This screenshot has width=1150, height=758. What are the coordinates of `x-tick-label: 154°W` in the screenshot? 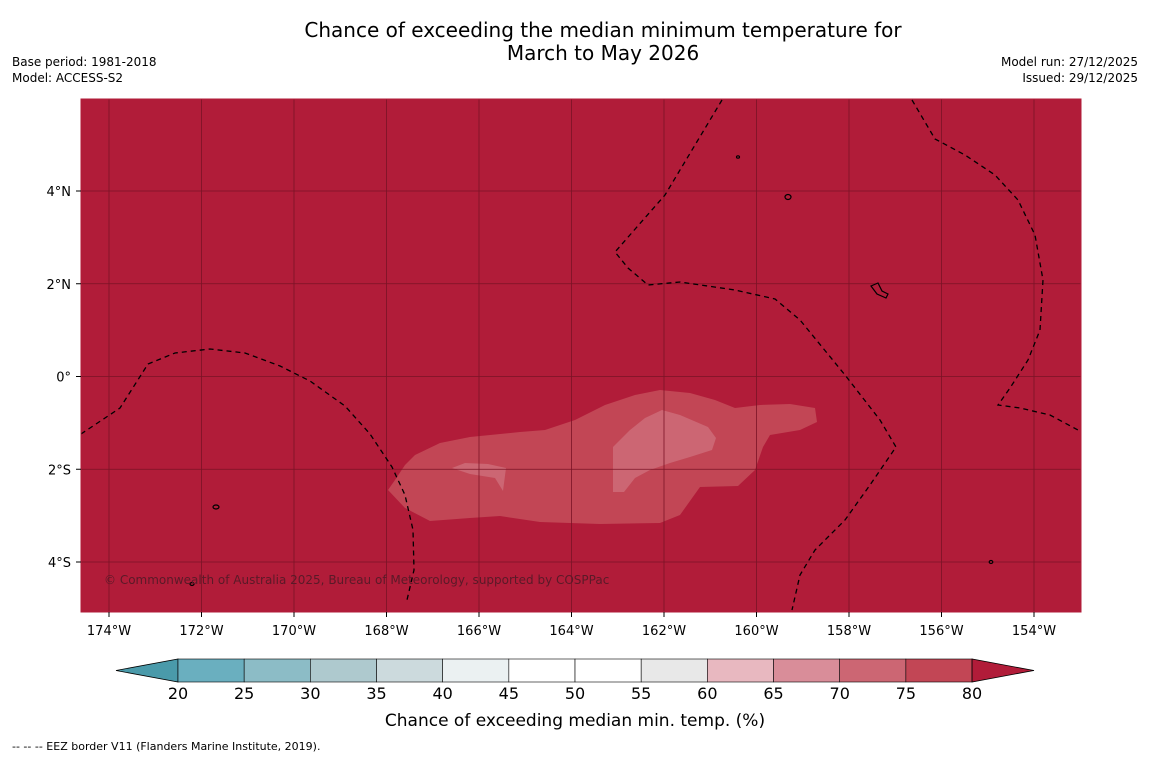 It's located at (1034, 631).